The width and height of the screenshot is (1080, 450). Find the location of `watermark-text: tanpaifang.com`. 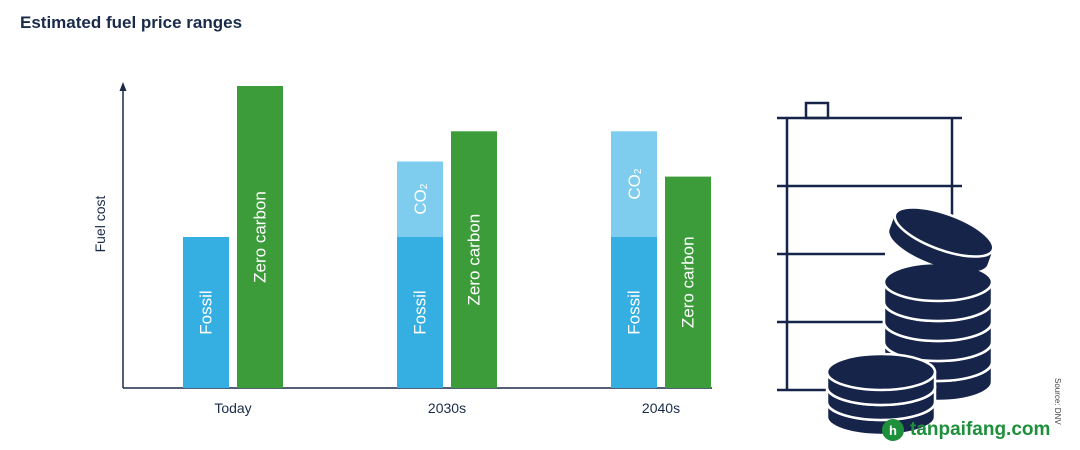

watermark-text: tanpaifang.com is located at coordinates (980, 429).